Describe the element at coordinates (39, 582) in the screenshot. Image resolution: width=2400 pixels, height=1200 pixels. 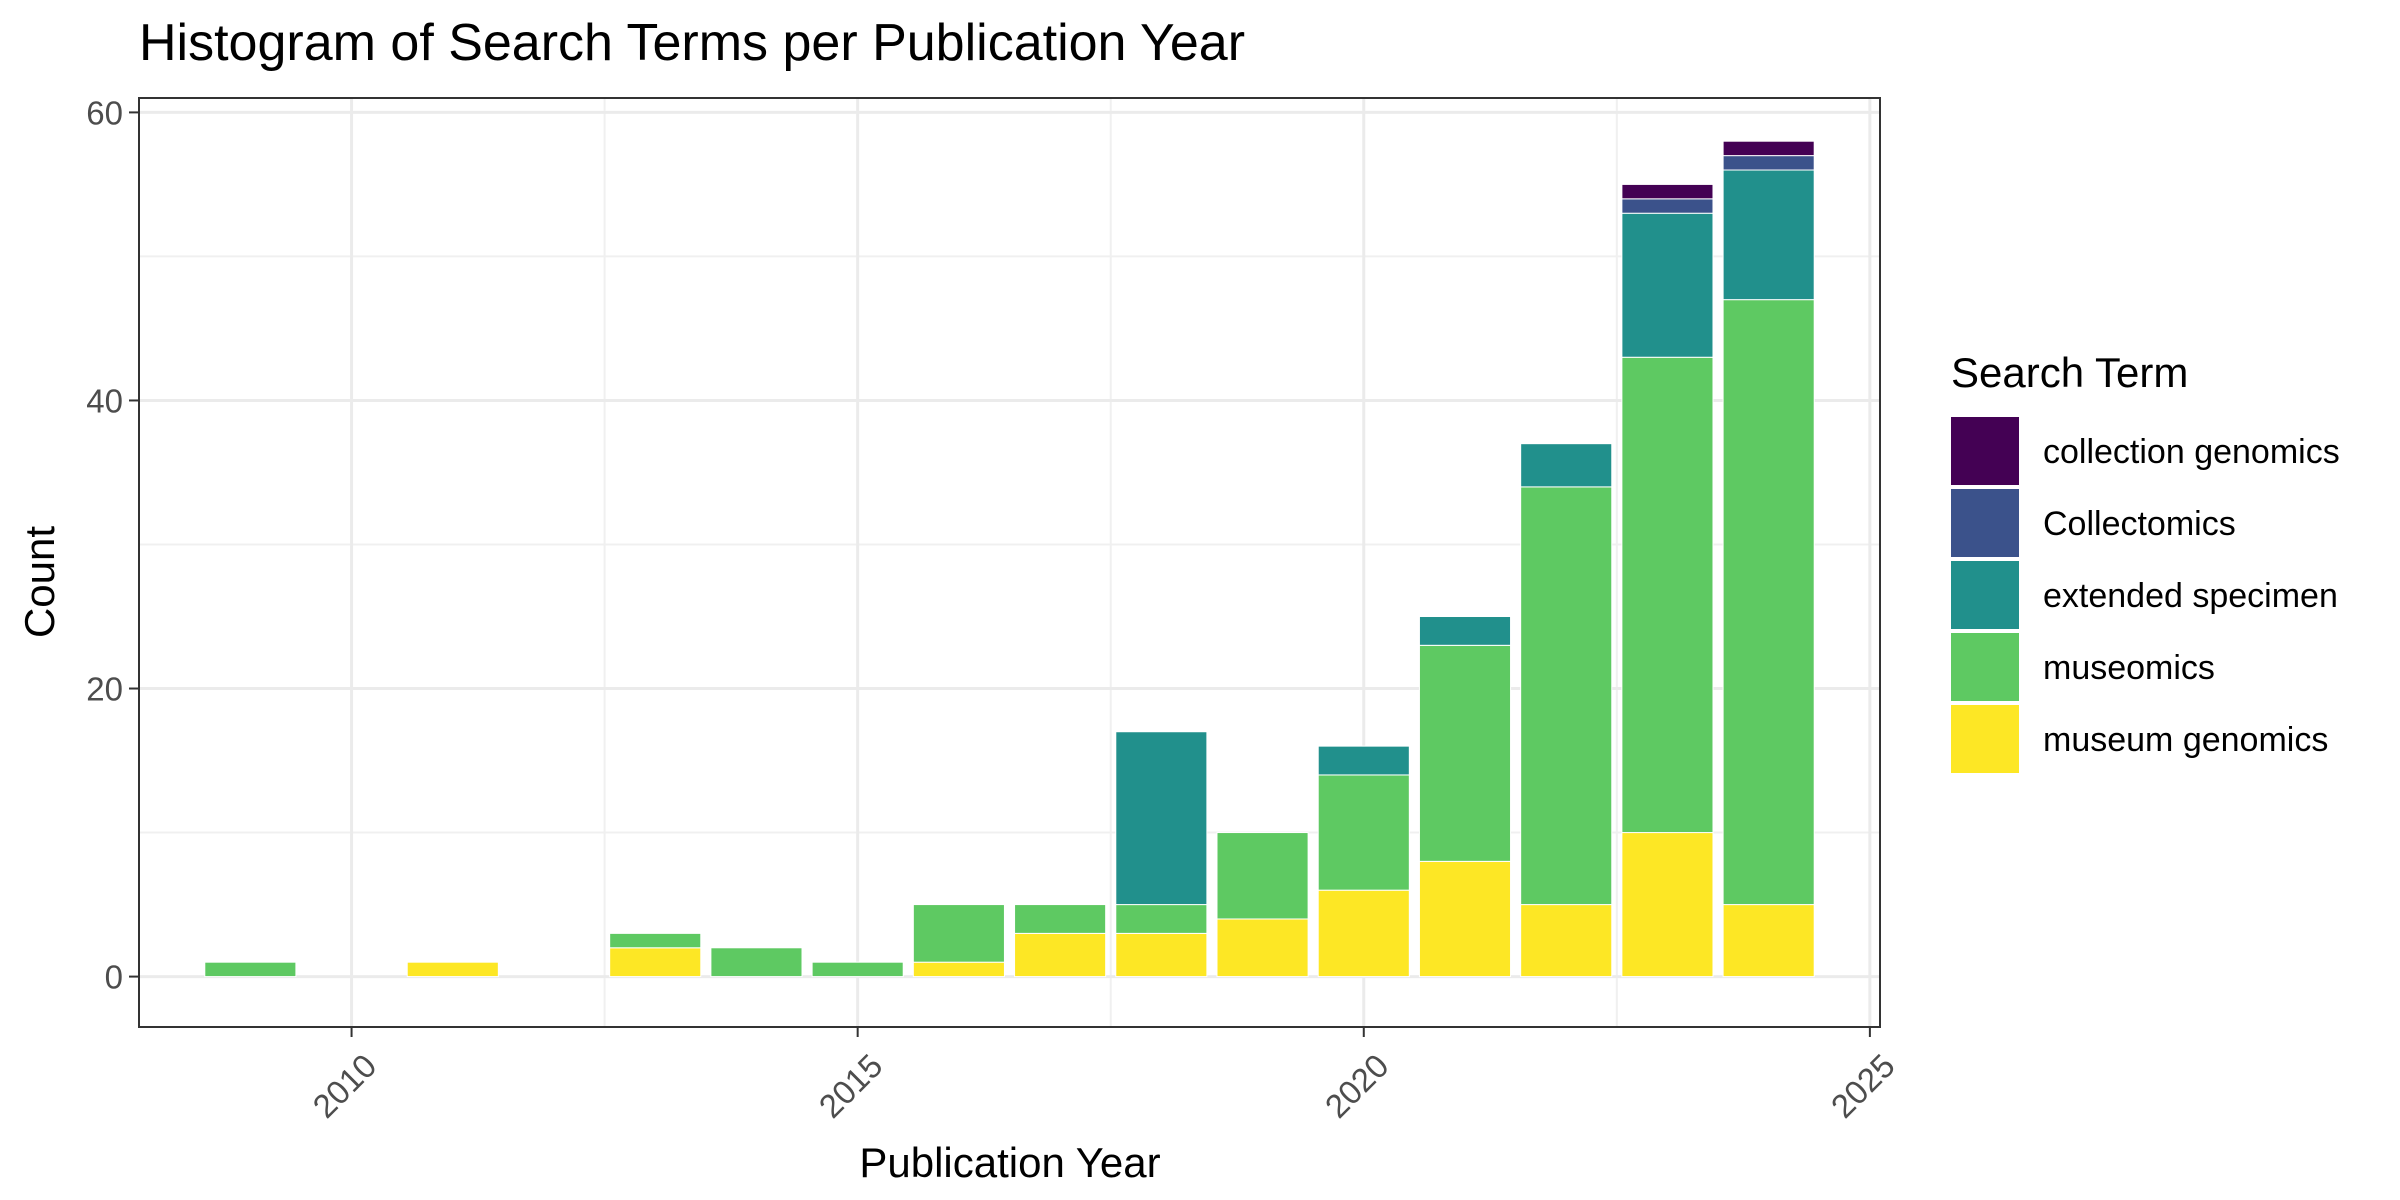
I see `y-axis-title: Count` at that location.